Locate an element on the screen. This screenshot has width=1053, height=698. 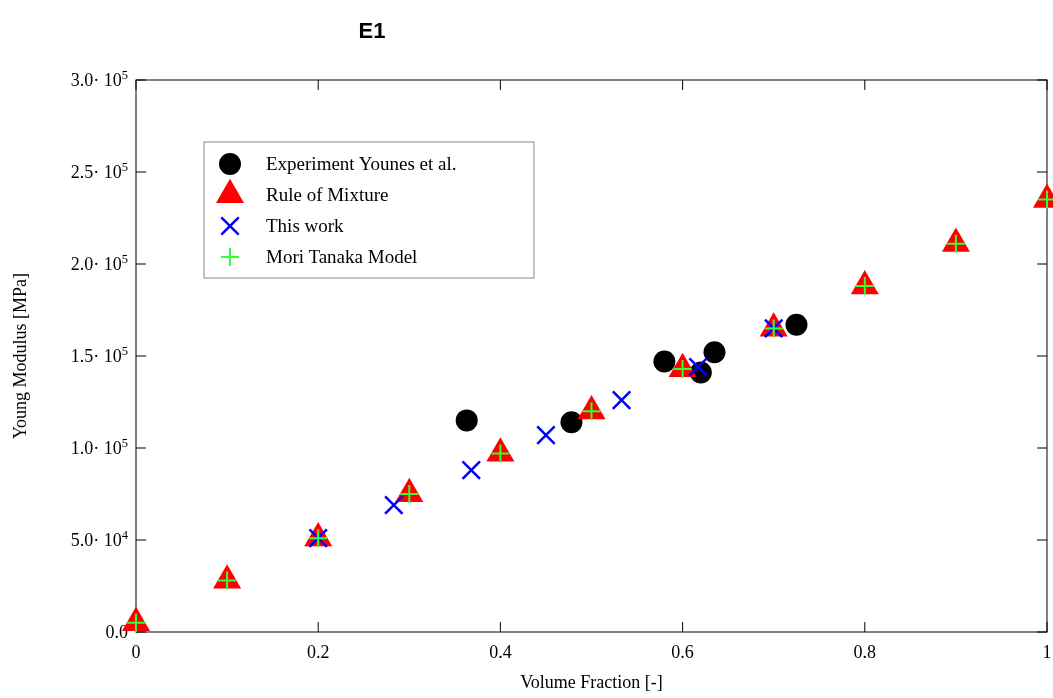
y-axis-title: Young Modulus [MPa] is located at coordinates (20, 356).